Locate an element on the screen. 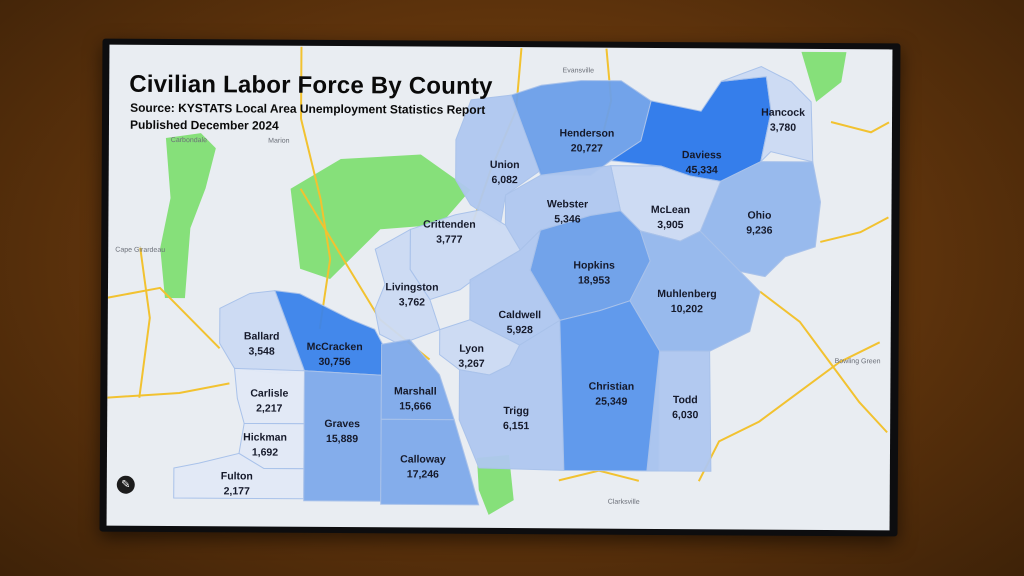 The height and width of the screenshot is (576, 1024). county-value-carlisle: 2,217 is located at coordinates (269, 409).